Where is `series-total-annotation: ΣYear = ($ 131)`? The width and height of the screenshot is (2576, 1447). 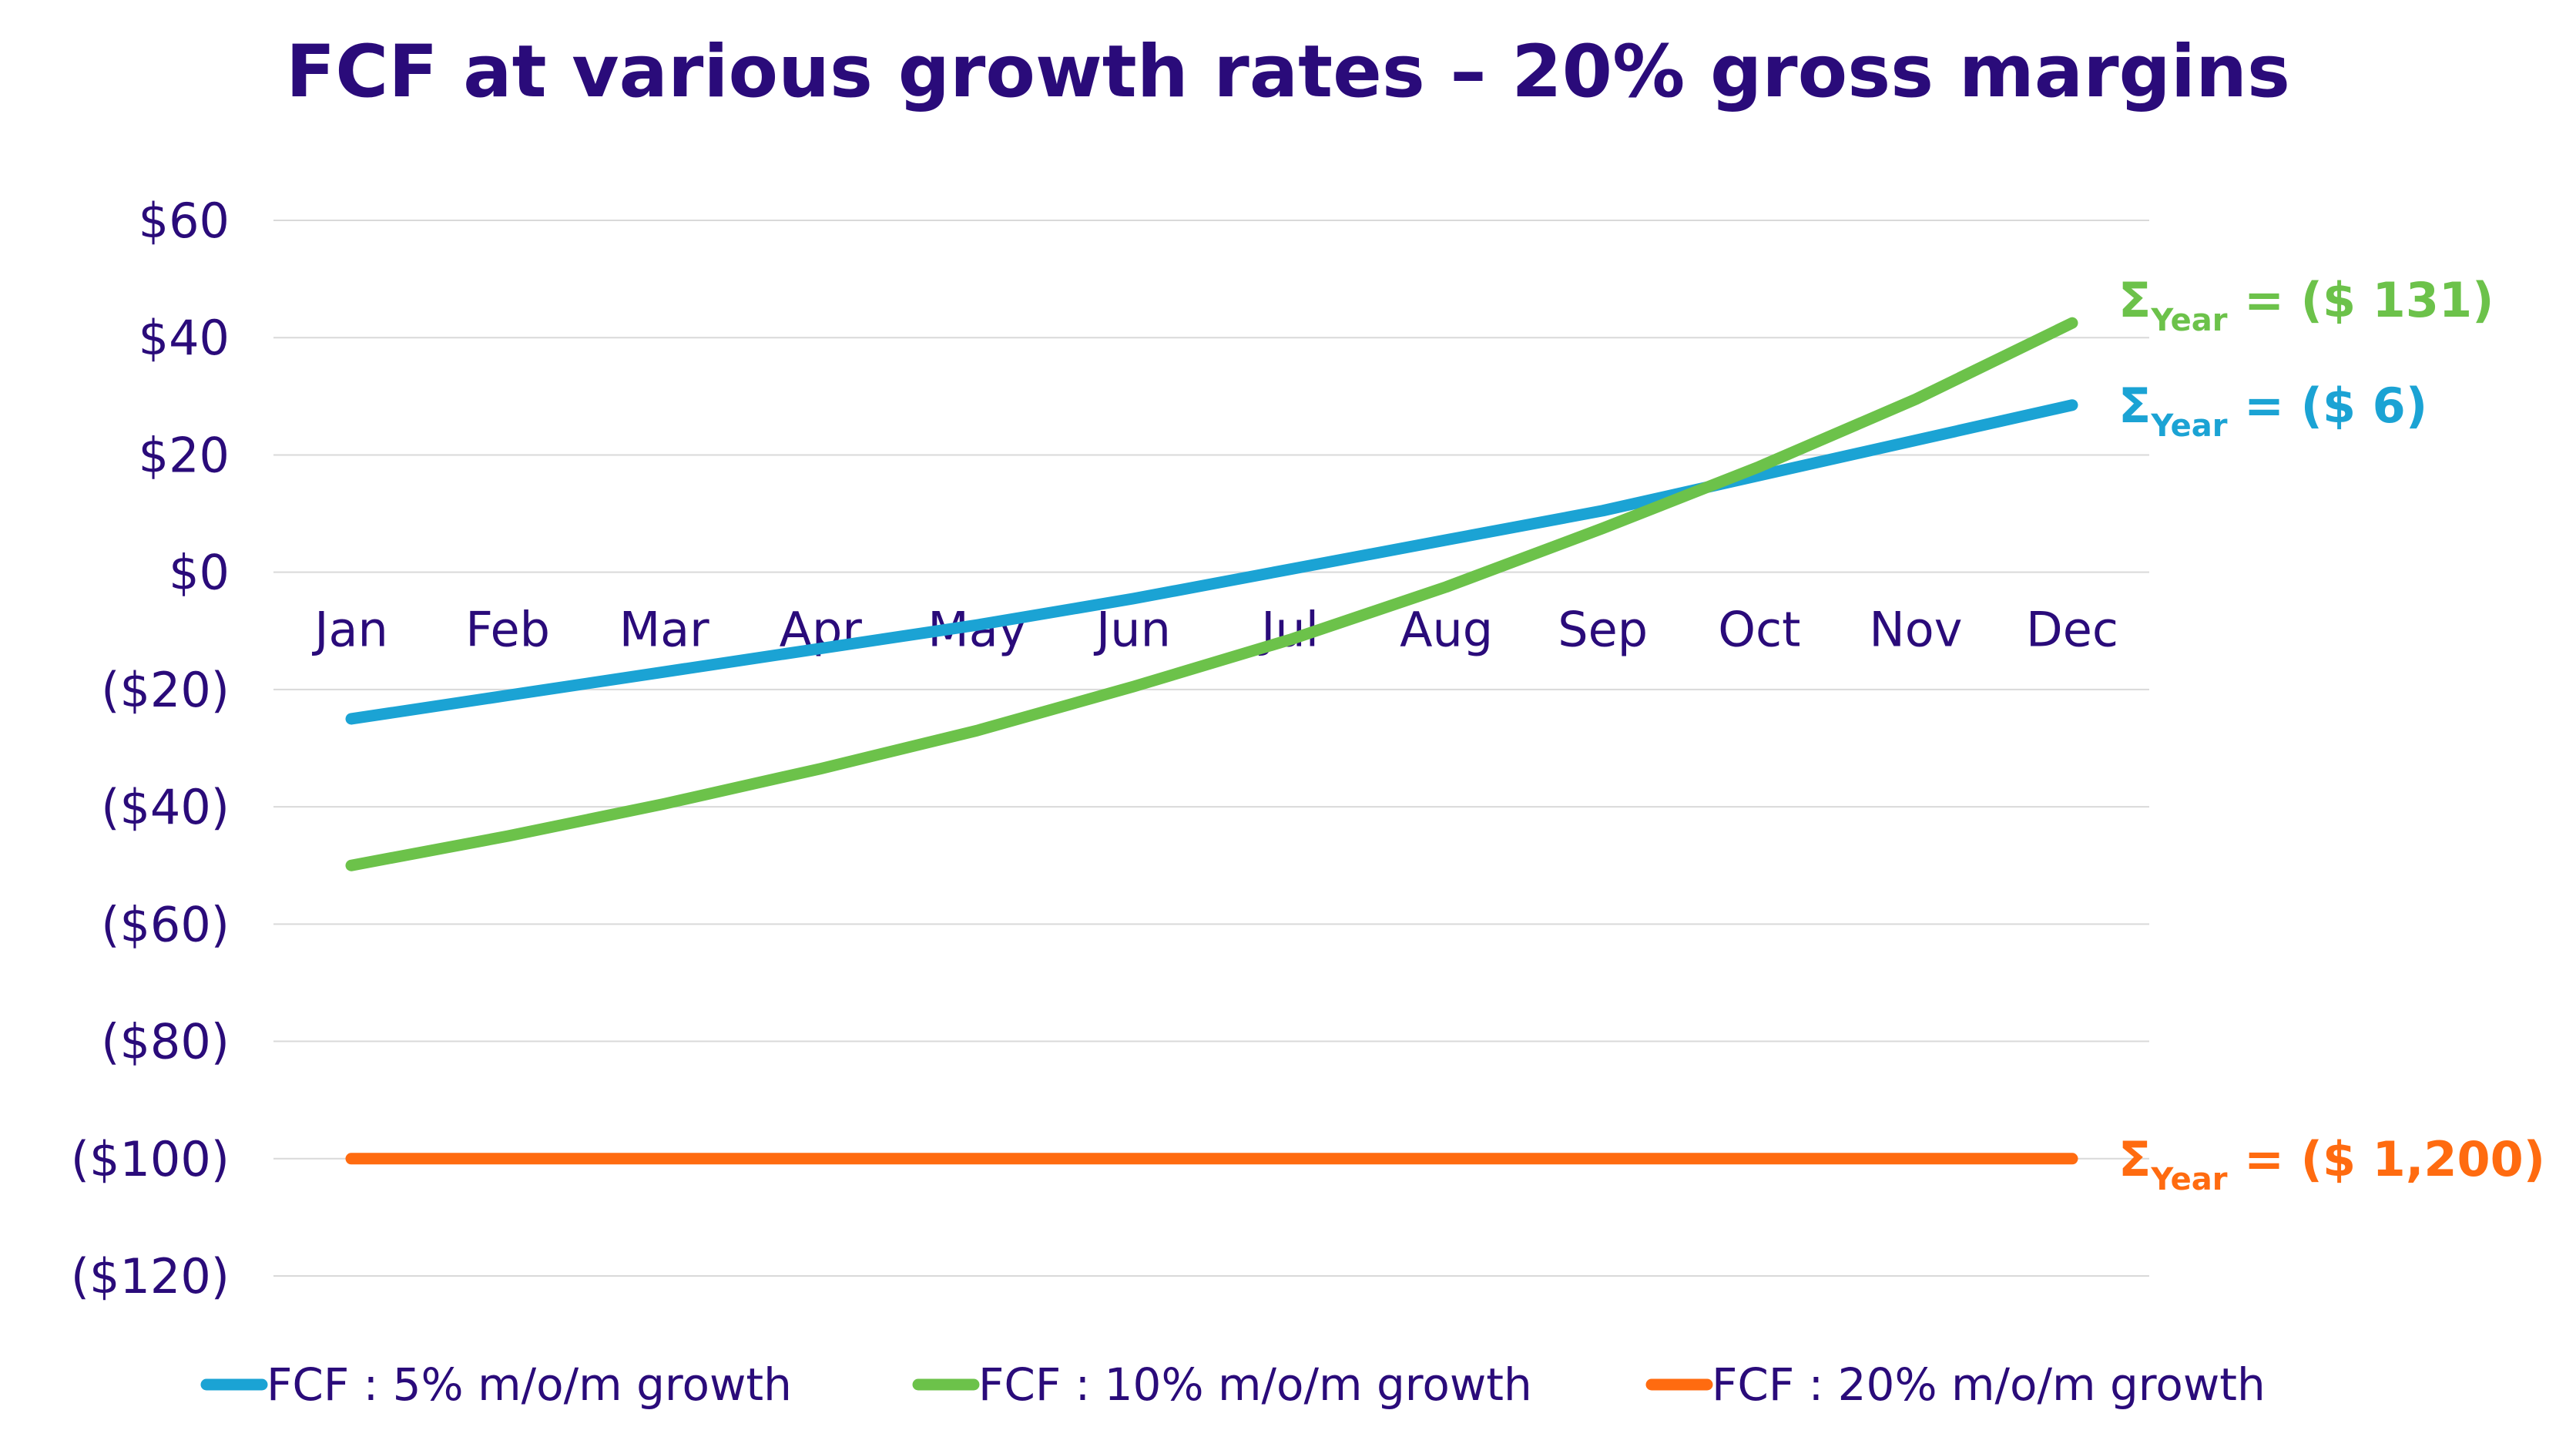 series-total-annotation: ΣYear = ($ 131) is located at coordinates (2306, 305).